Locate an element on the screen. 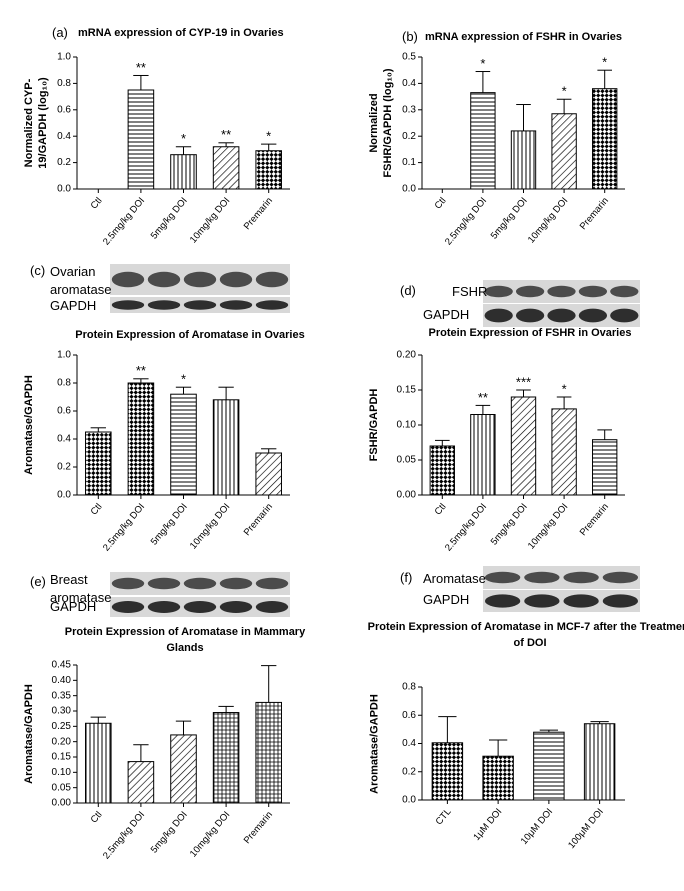 The height and width of the screenshot is (891, 684). y-tick-label: 0.5 is located at coordinates (409, 57).